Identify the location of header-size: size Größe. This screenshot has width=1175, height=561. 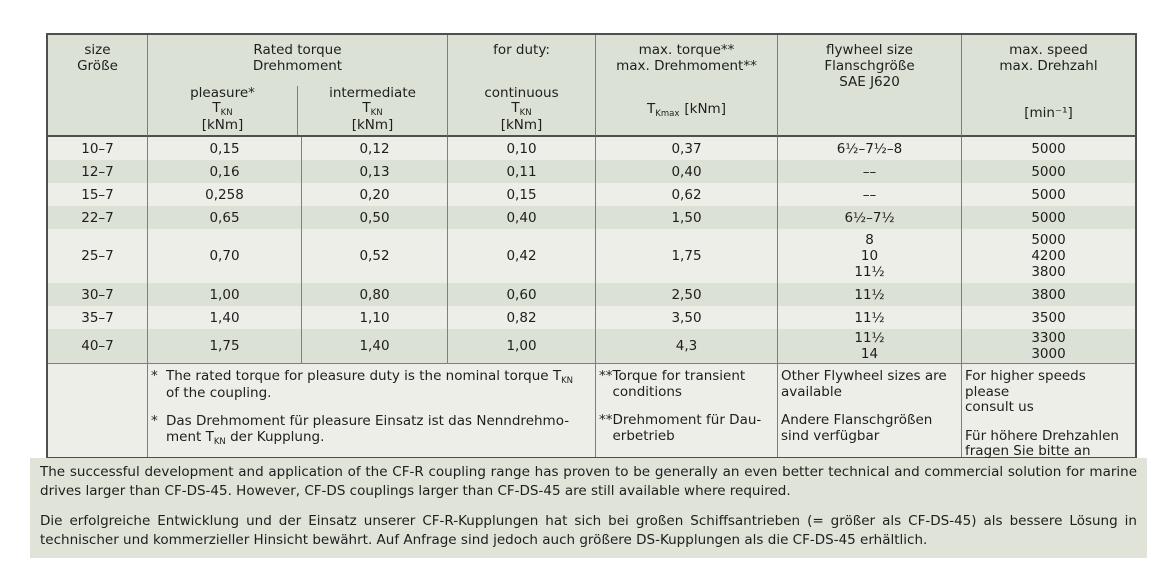
(97, 86).